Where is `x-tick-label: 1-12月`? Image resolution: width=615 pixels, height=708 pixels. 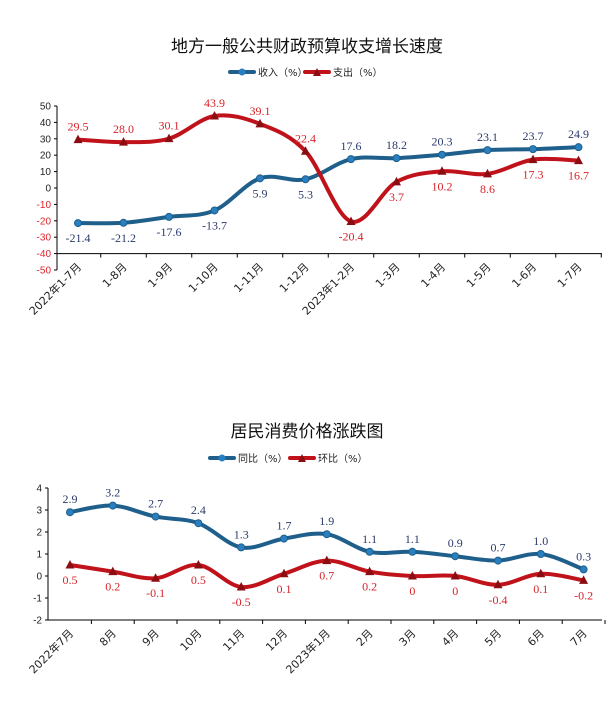 x-tick-label: 1-12月 is located at coordinates (294, 278).